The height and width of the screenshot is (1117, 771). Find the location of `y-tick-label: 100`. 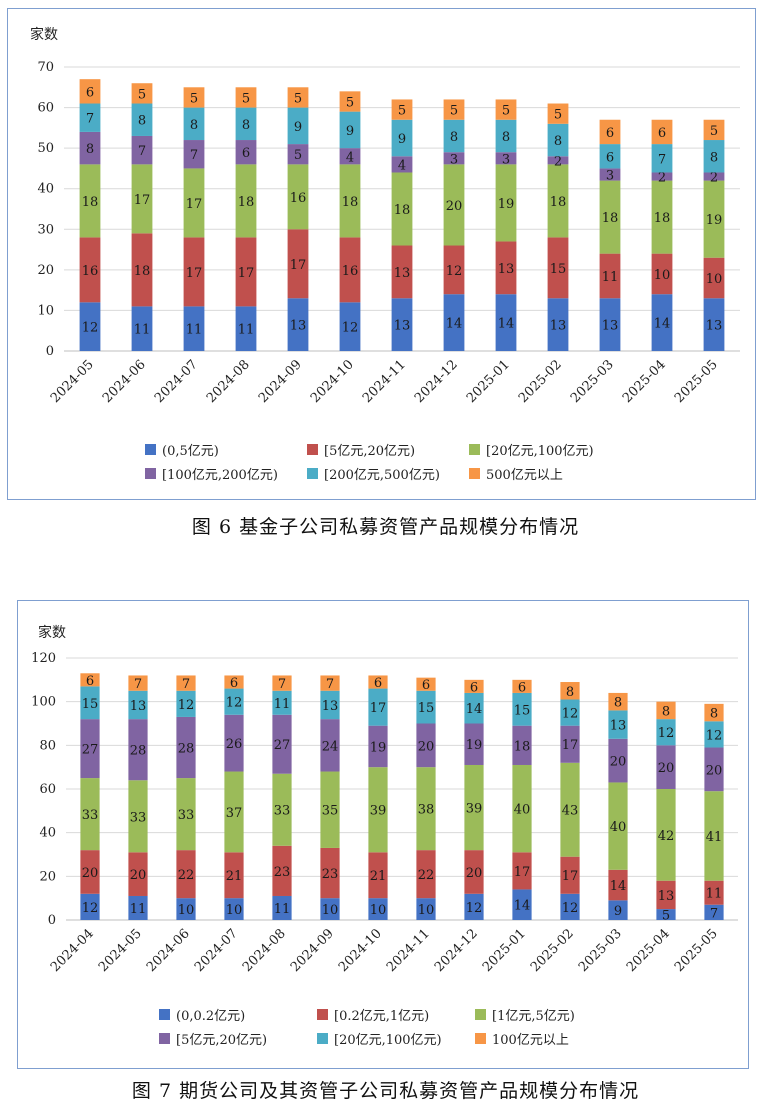

y-tick-label: 100 is located at coordinates (43, 702).